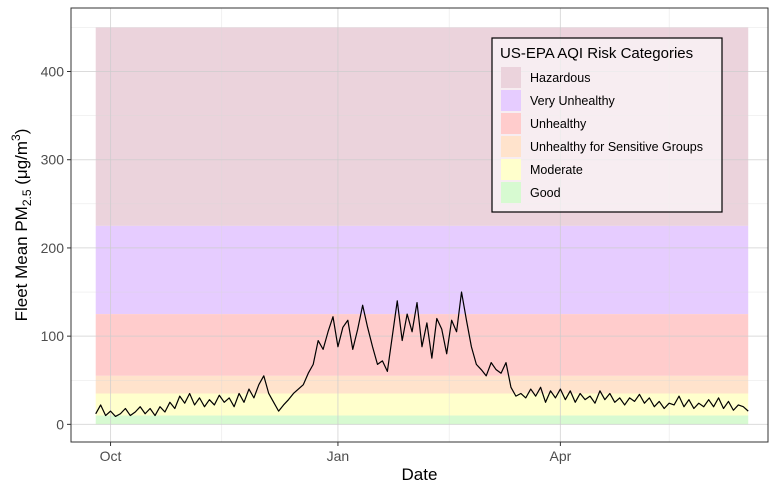 Image resolution: width=775 pixels, height=491 pixels. Describe the element at coordinates (53, 336) in the screenshot. I see `y-tick-label: 100` at that location.